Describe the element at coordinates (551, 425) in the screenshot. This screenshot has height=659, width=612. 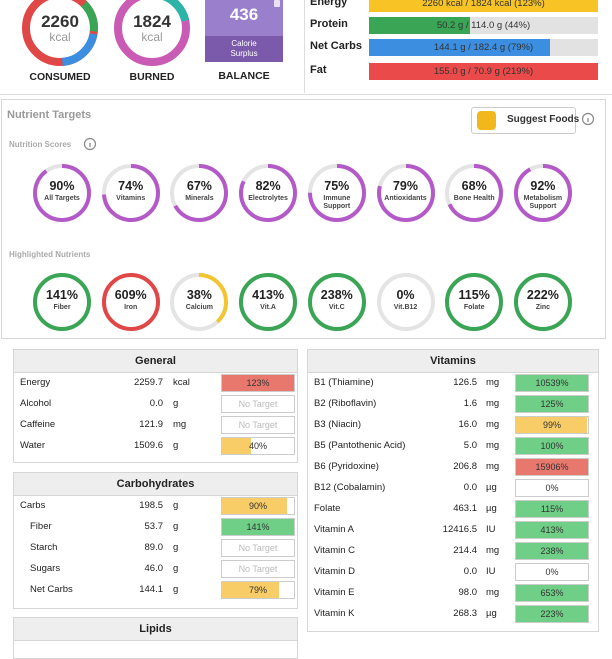
I see `target-label: 99%` at that location.